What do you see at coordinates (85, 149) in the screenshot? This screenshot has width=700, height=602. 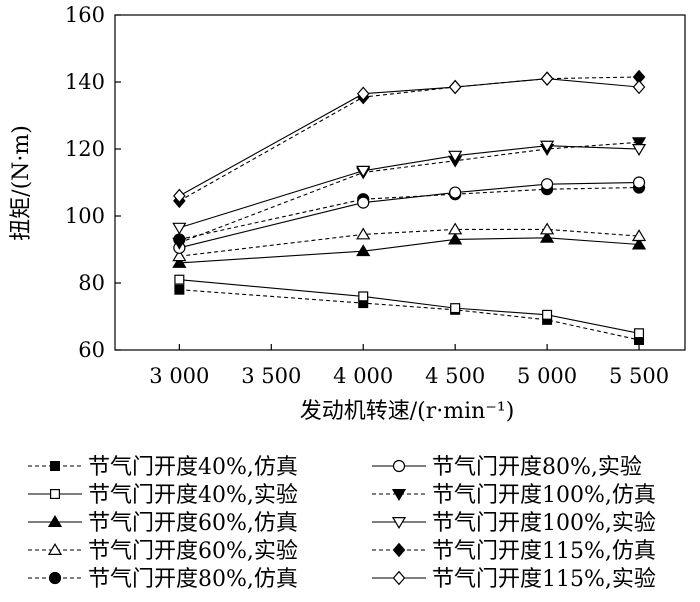 I see `y-tick-label: 120` at bounding box center [85, 149].